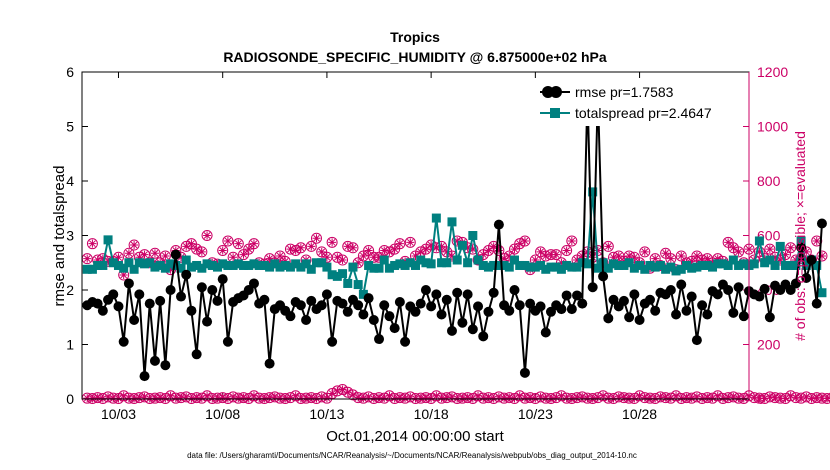  Describe the element at coordinates (555, 113) in the screenshot. I see `legend-totalspread-marker` at that location.